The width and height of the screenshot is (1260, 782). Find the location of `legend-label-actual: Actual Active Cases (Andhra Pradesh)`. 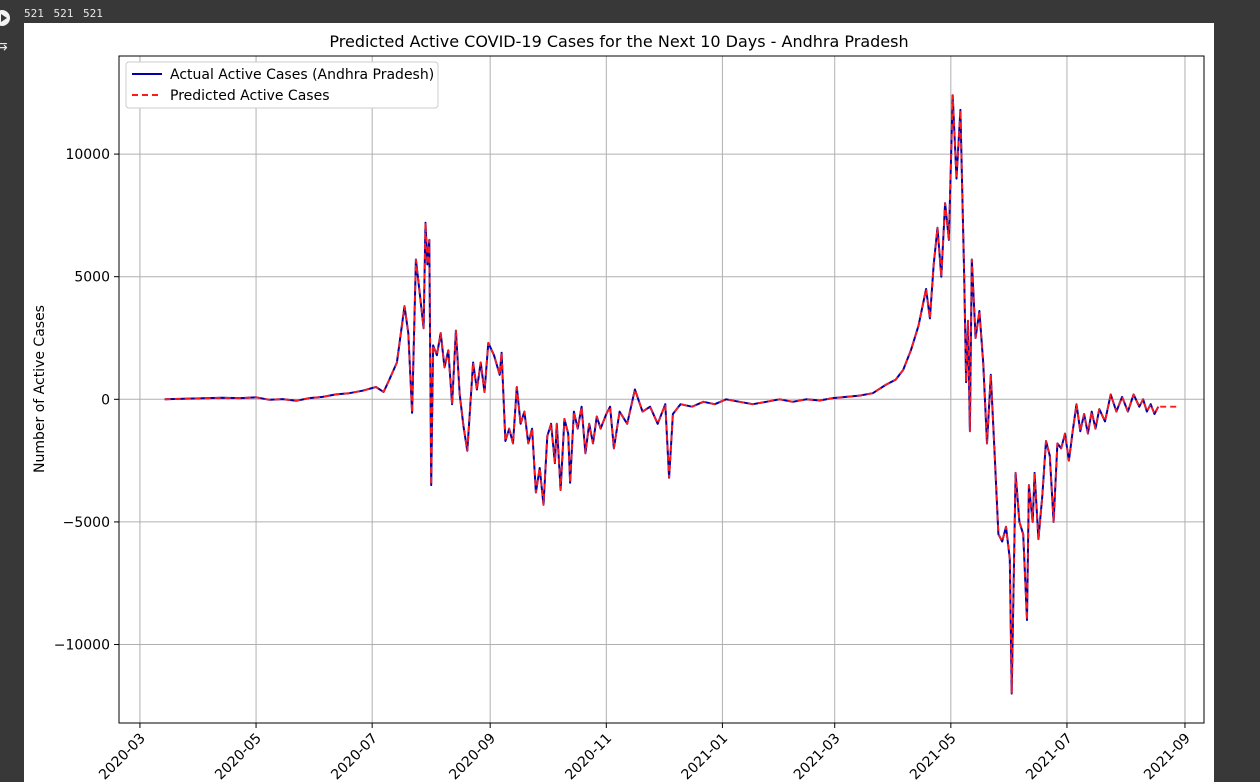

legend-label-actual: Actual Active Cases (Andhra Pradesh) is located at coordinates (302, 75).